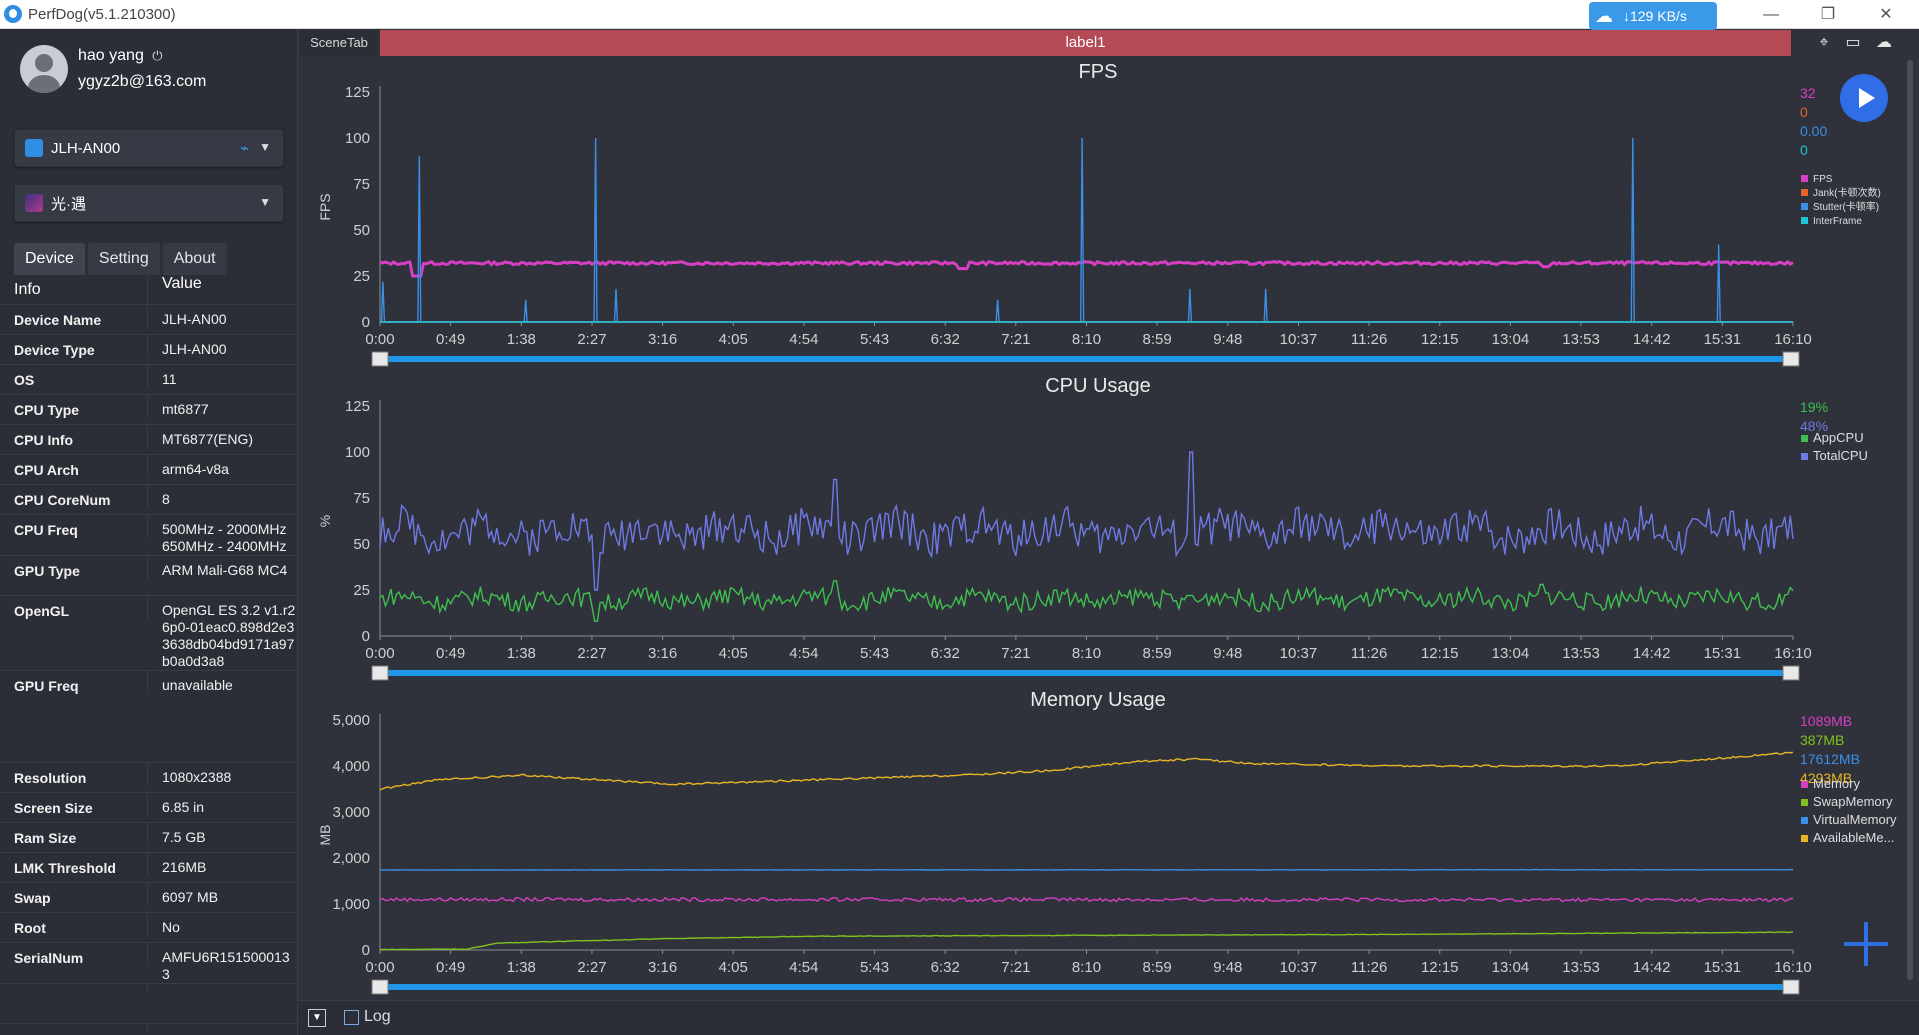 The width and height of the screenshot is (1919, 1035). What do you see at coordinates (44, 69) in the screenshot?
I see `avatar` at bounding box center [44, 69].